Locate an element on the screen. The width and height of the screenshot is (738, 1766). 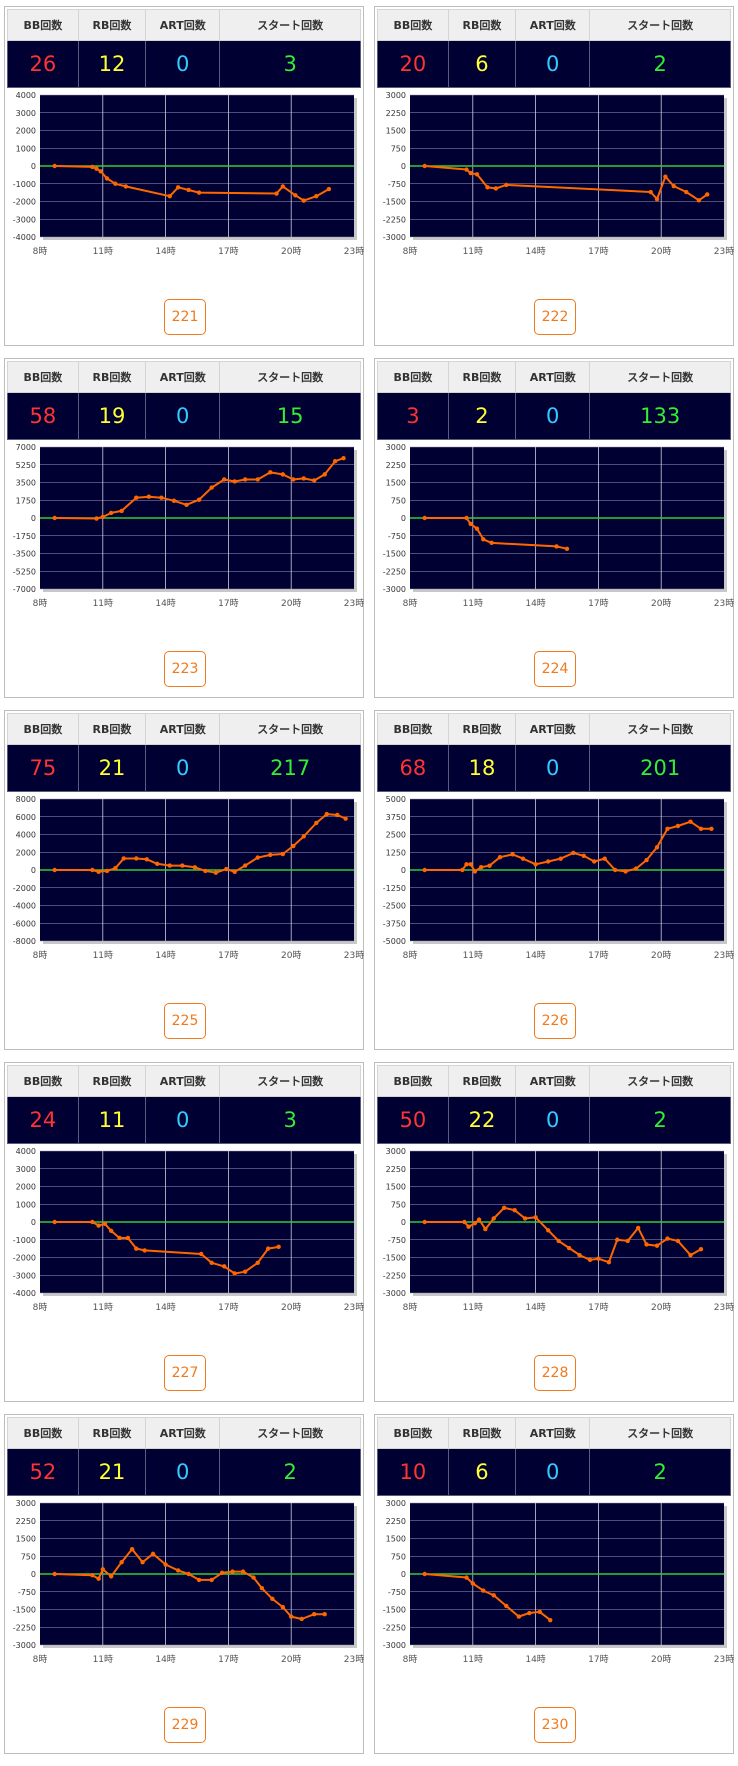
y-tick-label: -6000 is located at coordinates (24, 923).